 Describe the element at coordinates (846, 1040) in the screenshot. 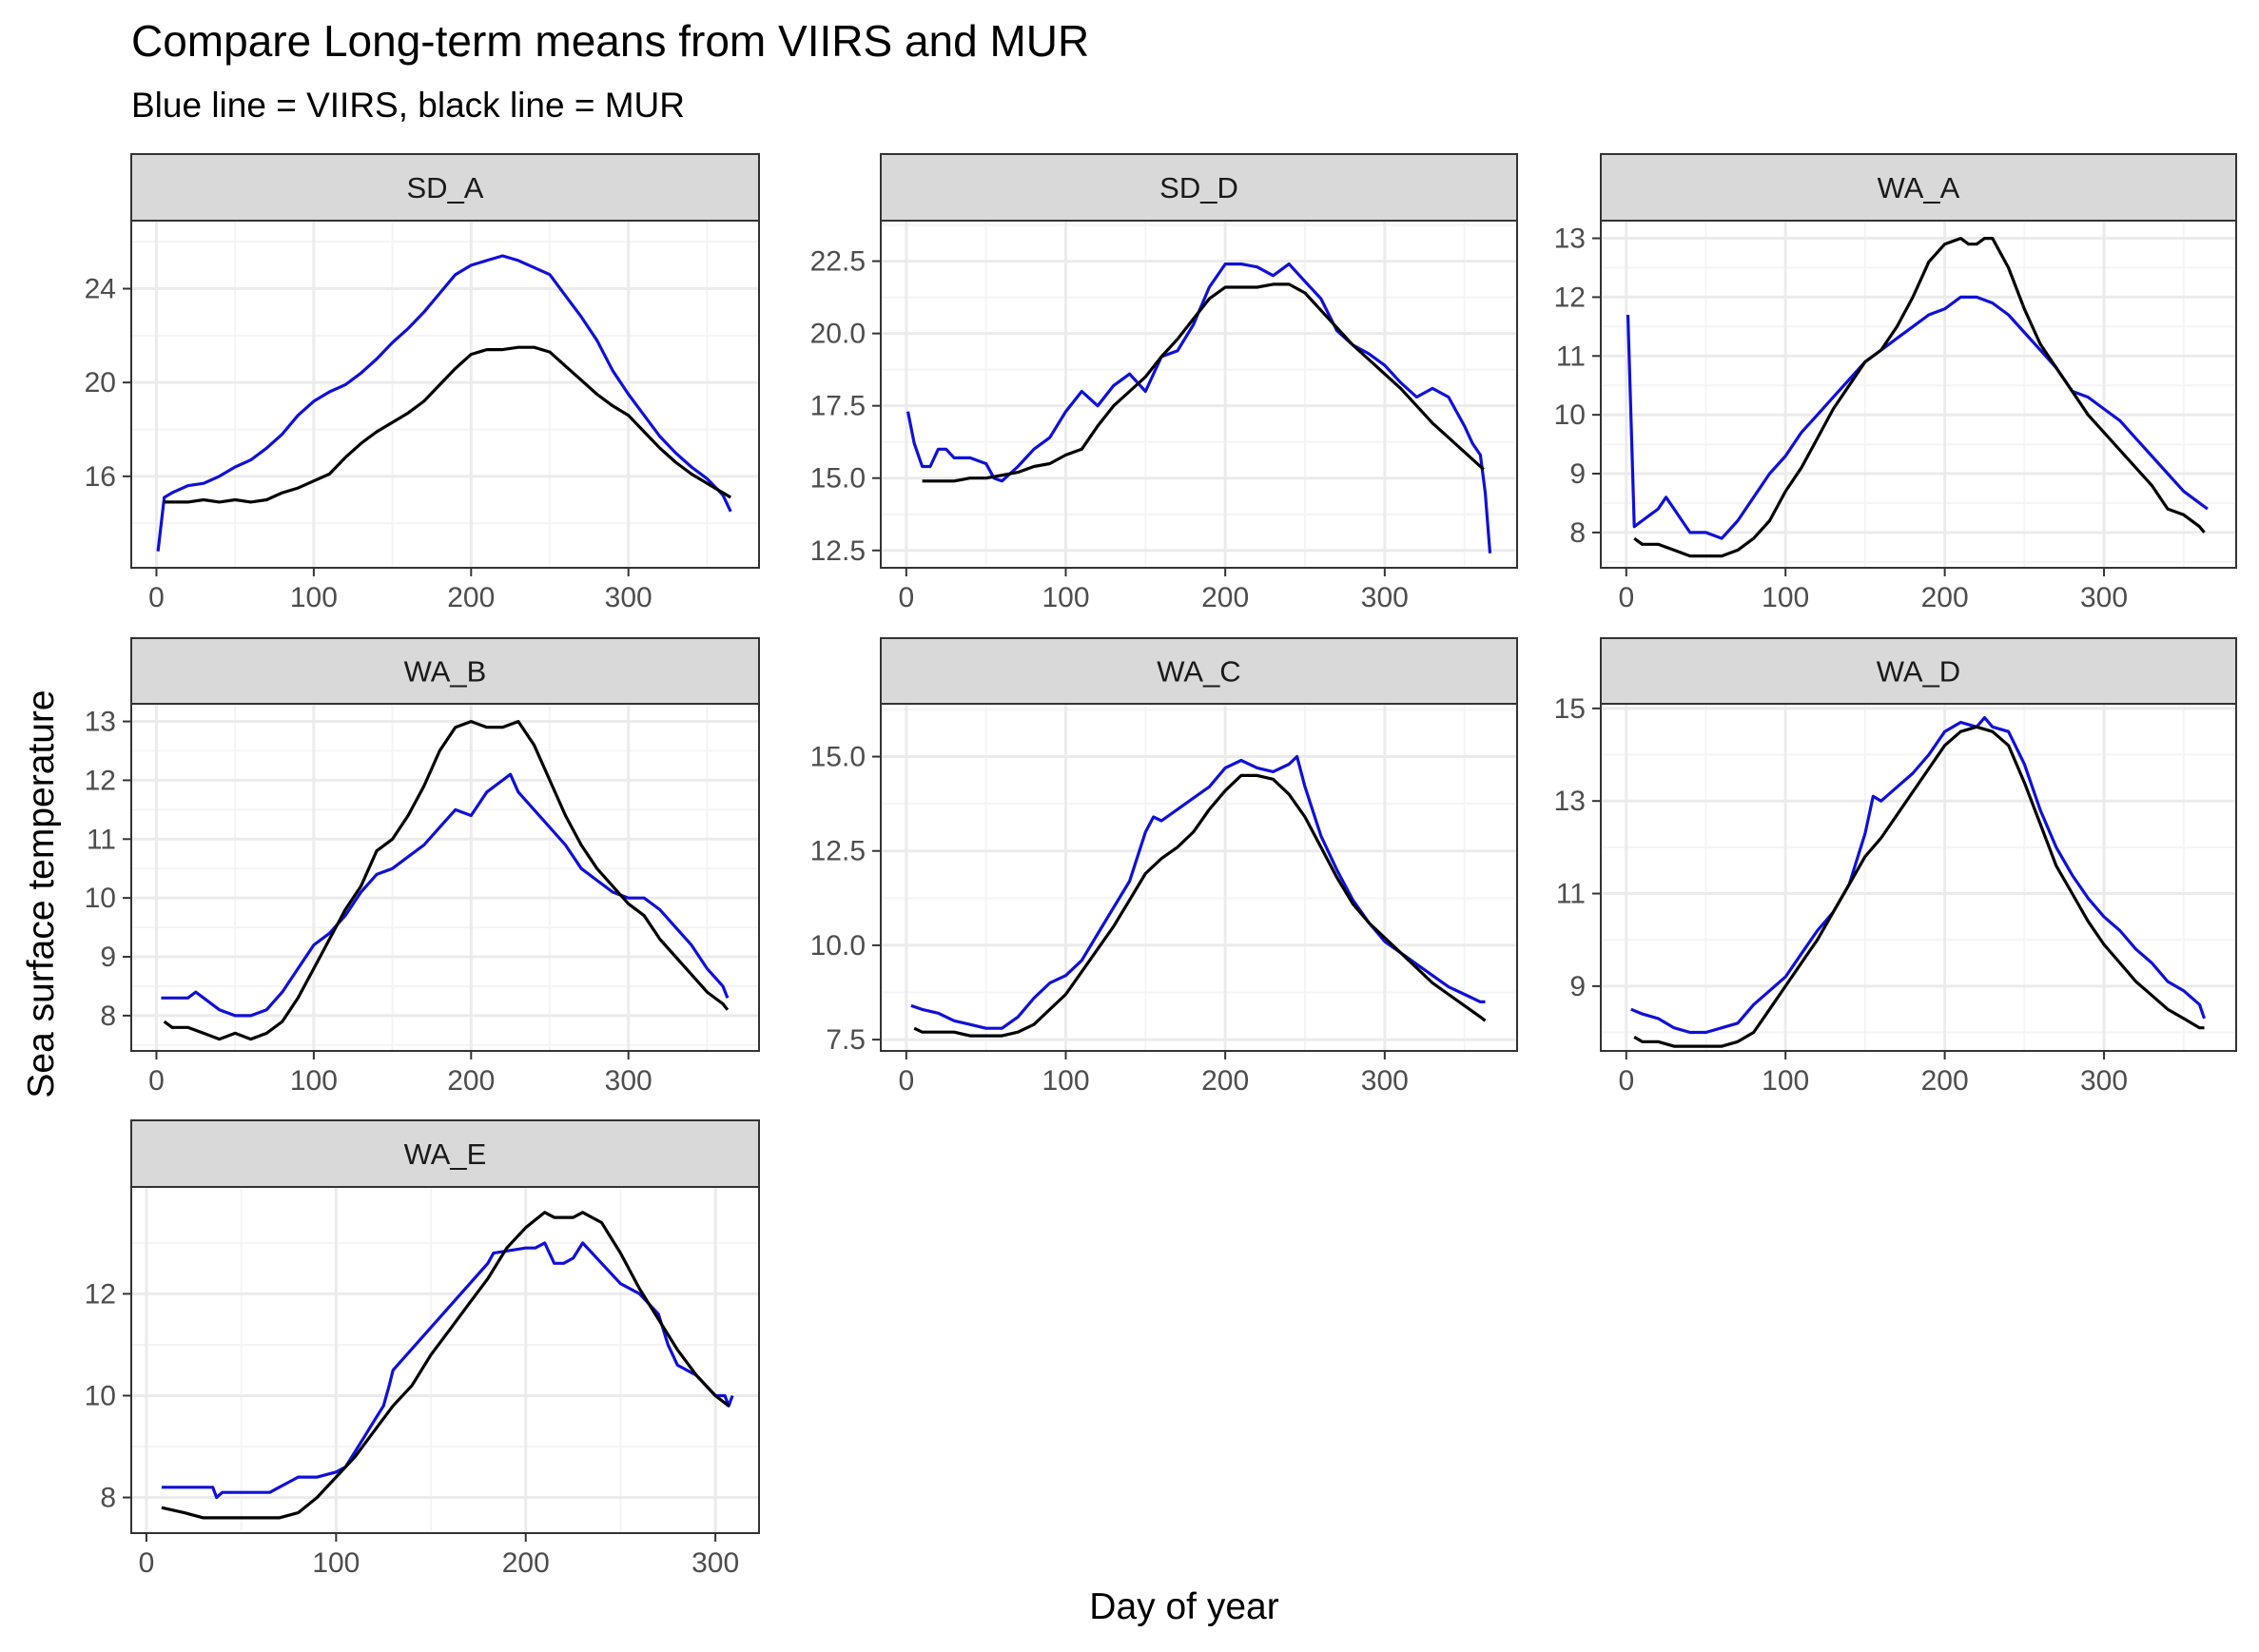

I see `y-tick-label: 7.5` at that location.